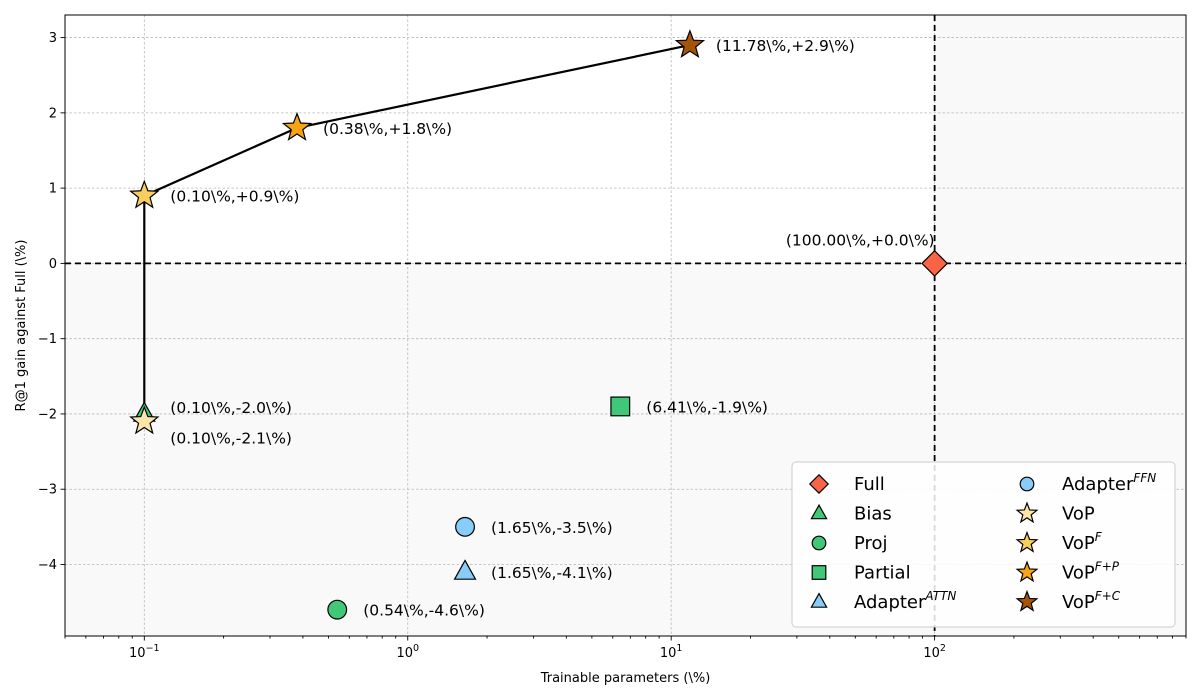 Image resolution: width=1200 pixels, height=700 pixels. I want to click on point-vop-f, so click(144, 194).